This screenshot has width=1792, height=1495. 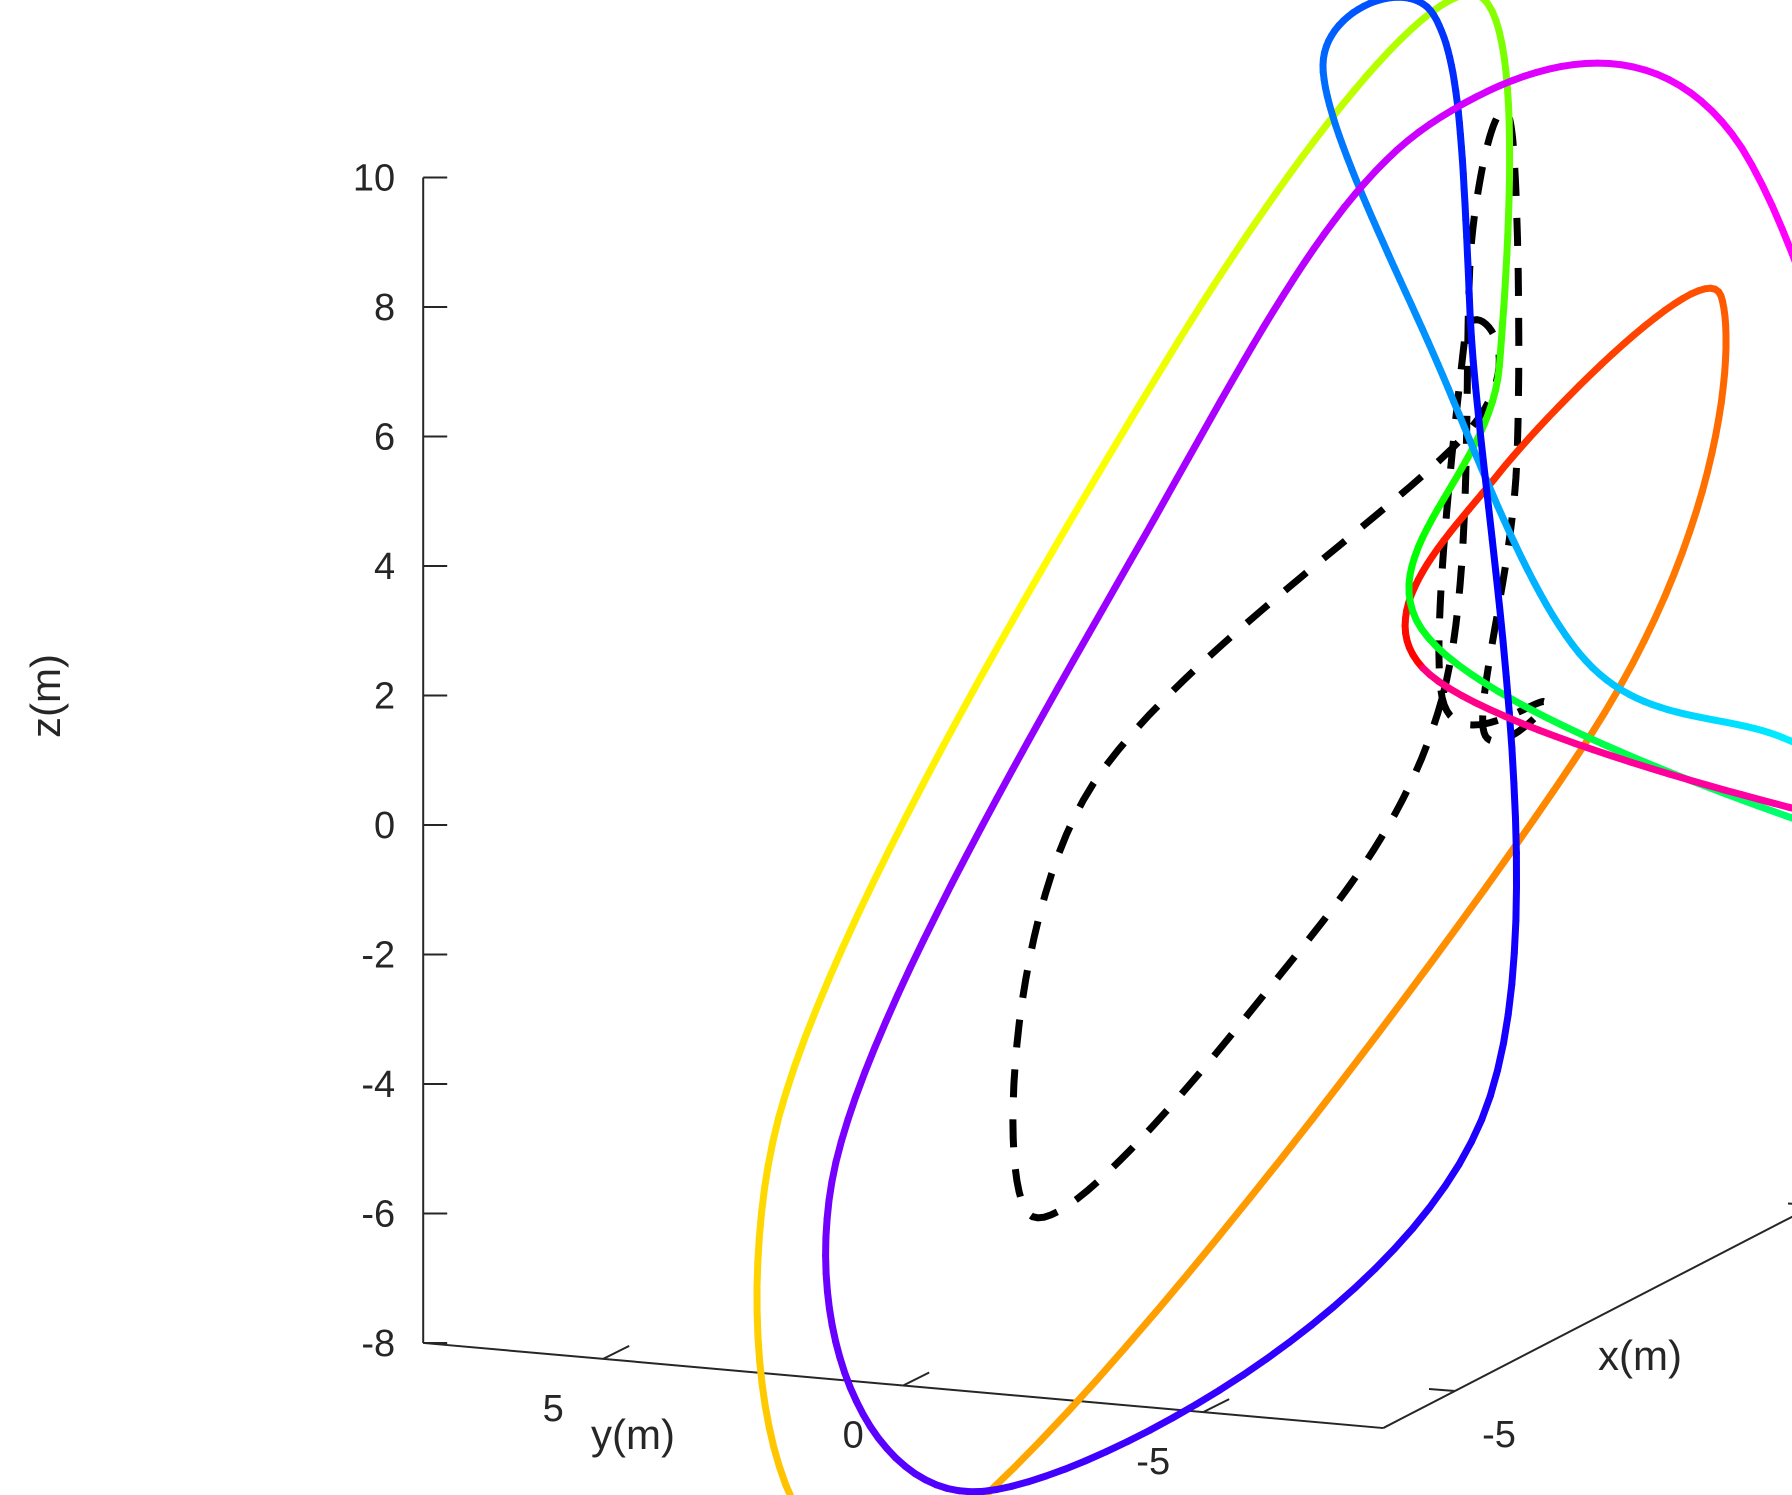 What do you see at coordinates (374, 178) in the screenshot?
I see `z-tick-label: 10` at bounding box center [374, 178].